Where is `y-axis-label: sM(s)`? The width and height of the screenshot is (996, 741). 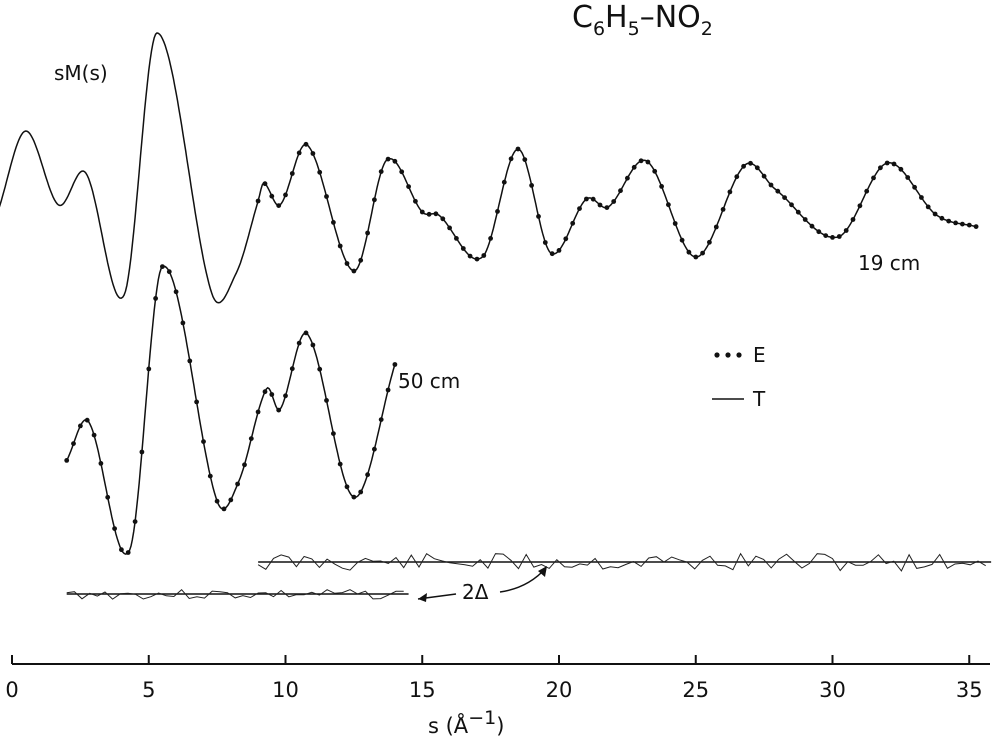
y-axis-label: sM(s) is located at coordinates (81, 73).